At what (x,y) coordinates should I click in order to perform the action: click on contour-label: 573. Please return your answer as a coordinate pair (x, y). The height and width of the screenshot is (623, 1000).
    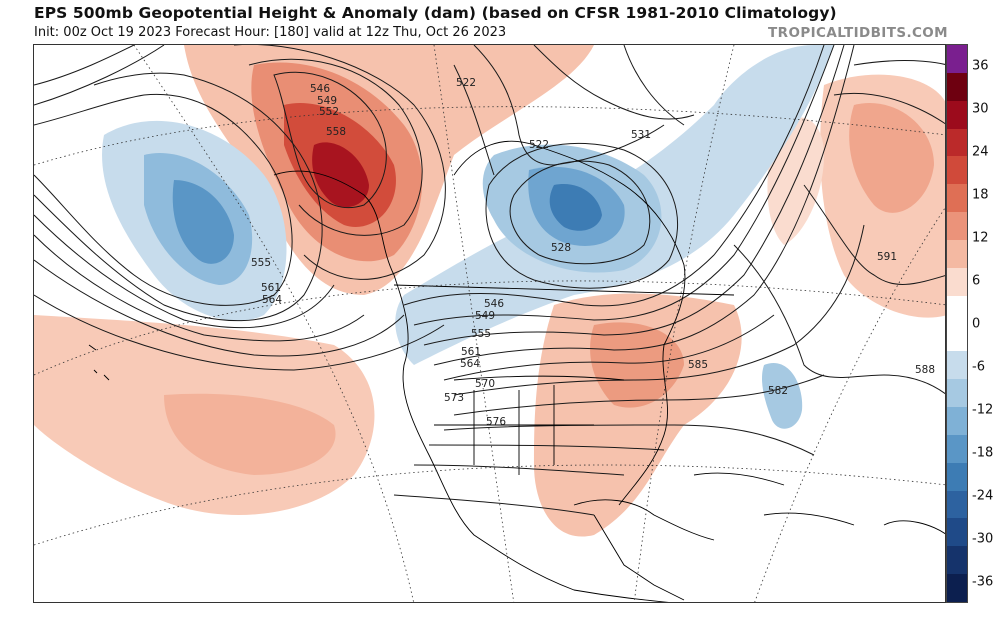
    Looking at the image, I should click on (454, 398).